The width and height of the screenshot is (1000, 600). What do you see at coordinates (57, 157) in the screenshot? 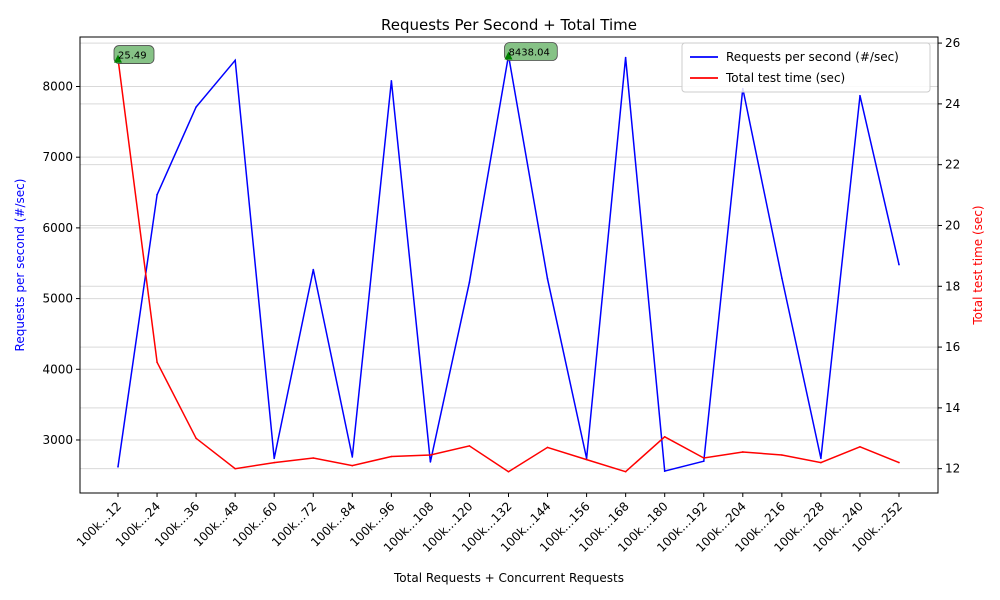
I see `y-left-tick-label: 7000` at bounding box center [57, 157].